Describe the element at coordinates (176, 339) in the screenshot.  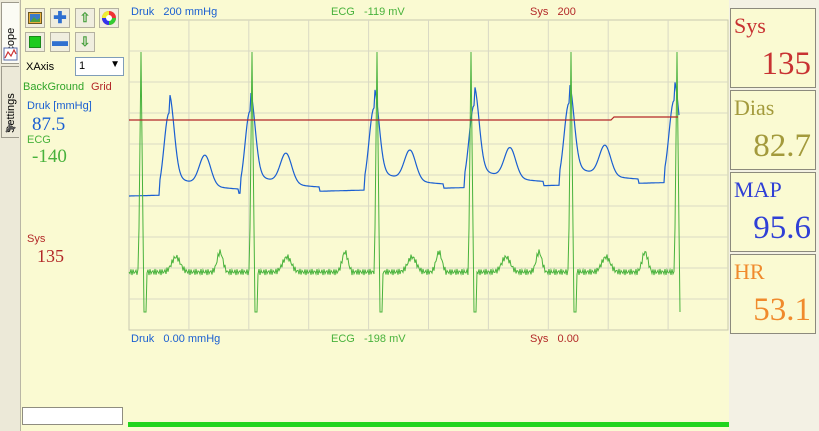
I see `bottom-druk-label: Druk 0.00 mmHg` at that location.